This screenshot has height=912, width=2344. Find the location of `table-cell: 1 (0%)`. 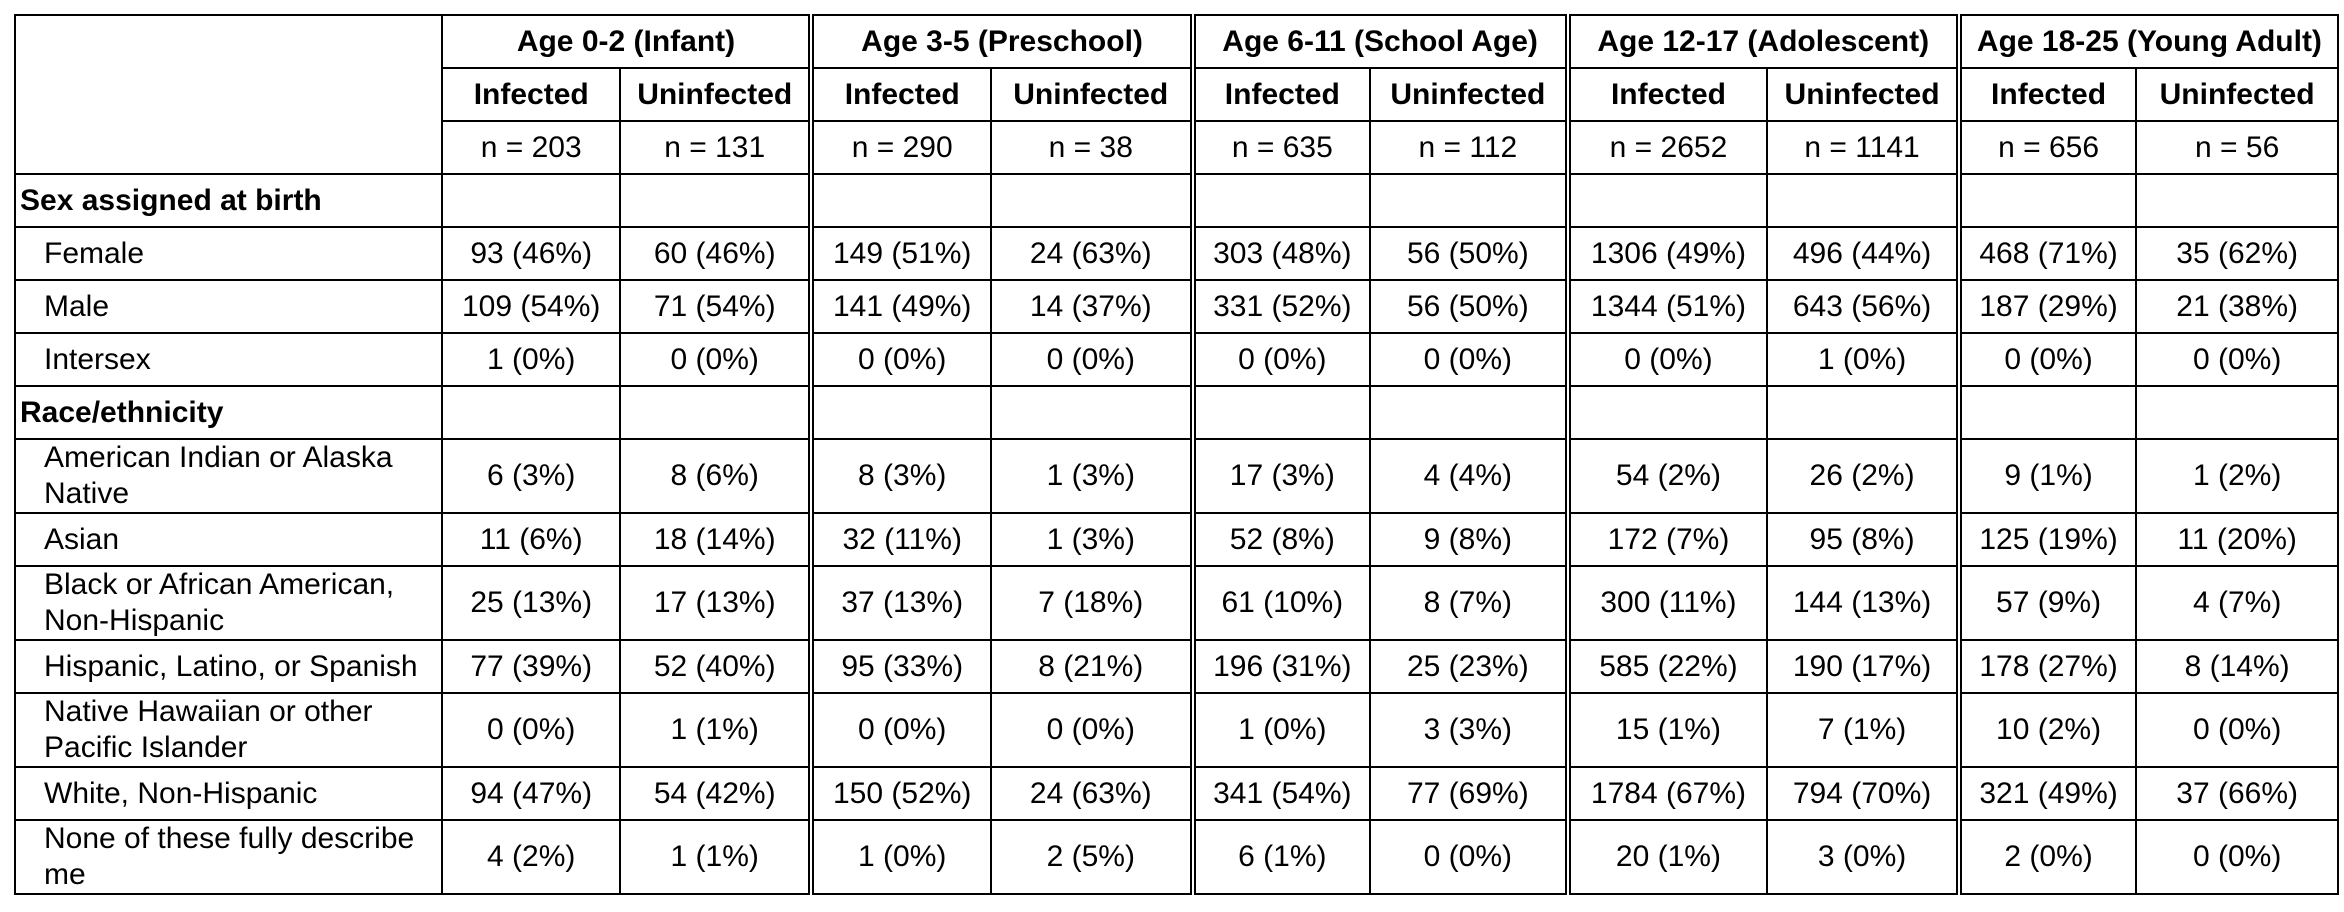

table-cell: 1 (0%) is located at coordinates (1280, 730).